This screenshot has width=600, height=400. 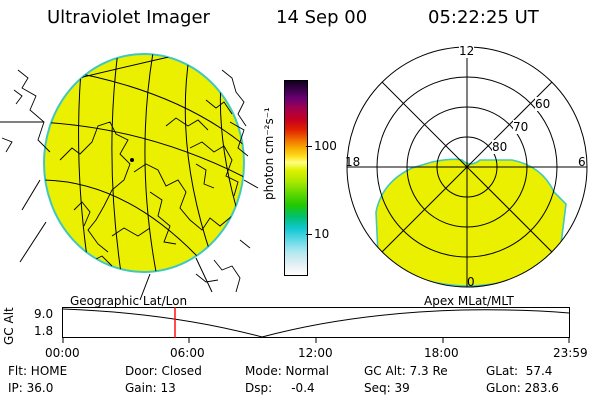 I want to click on lat-label-60: 60, so click(x=543, y=104).